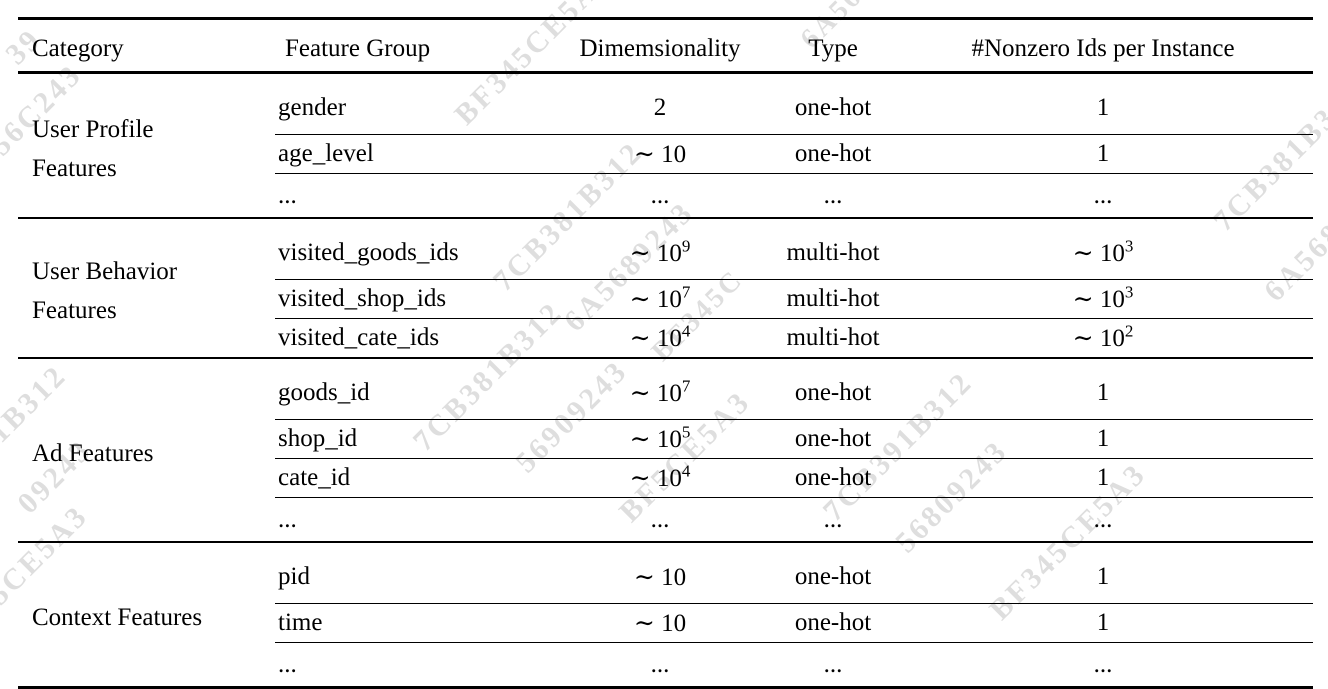 The image size is (1328, 689). What do you see at coordinates (411, 389) in the screenshot?
I see `feature-group-cell: goods_id` at bounding box center [411, 389].